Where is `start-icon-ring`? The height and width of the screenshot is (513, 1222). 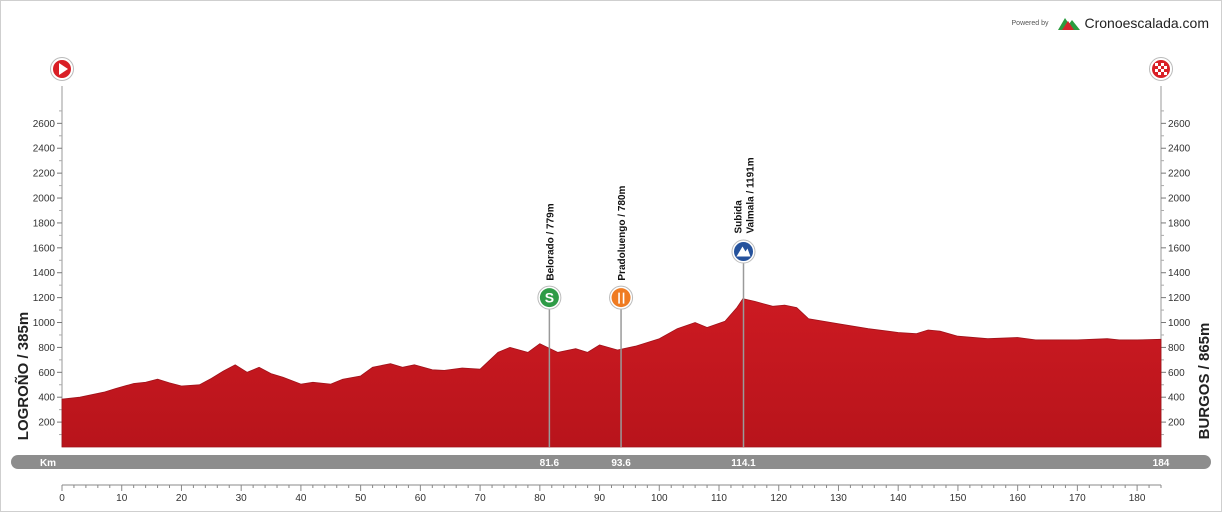 start-icon-ring is located at coordinates (62, 69).